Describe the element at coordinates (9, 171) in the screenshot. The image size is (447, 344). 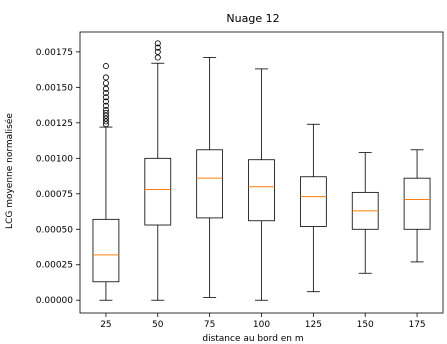
I see `y-axis-title: LCG moyenne normalisée` at that location.